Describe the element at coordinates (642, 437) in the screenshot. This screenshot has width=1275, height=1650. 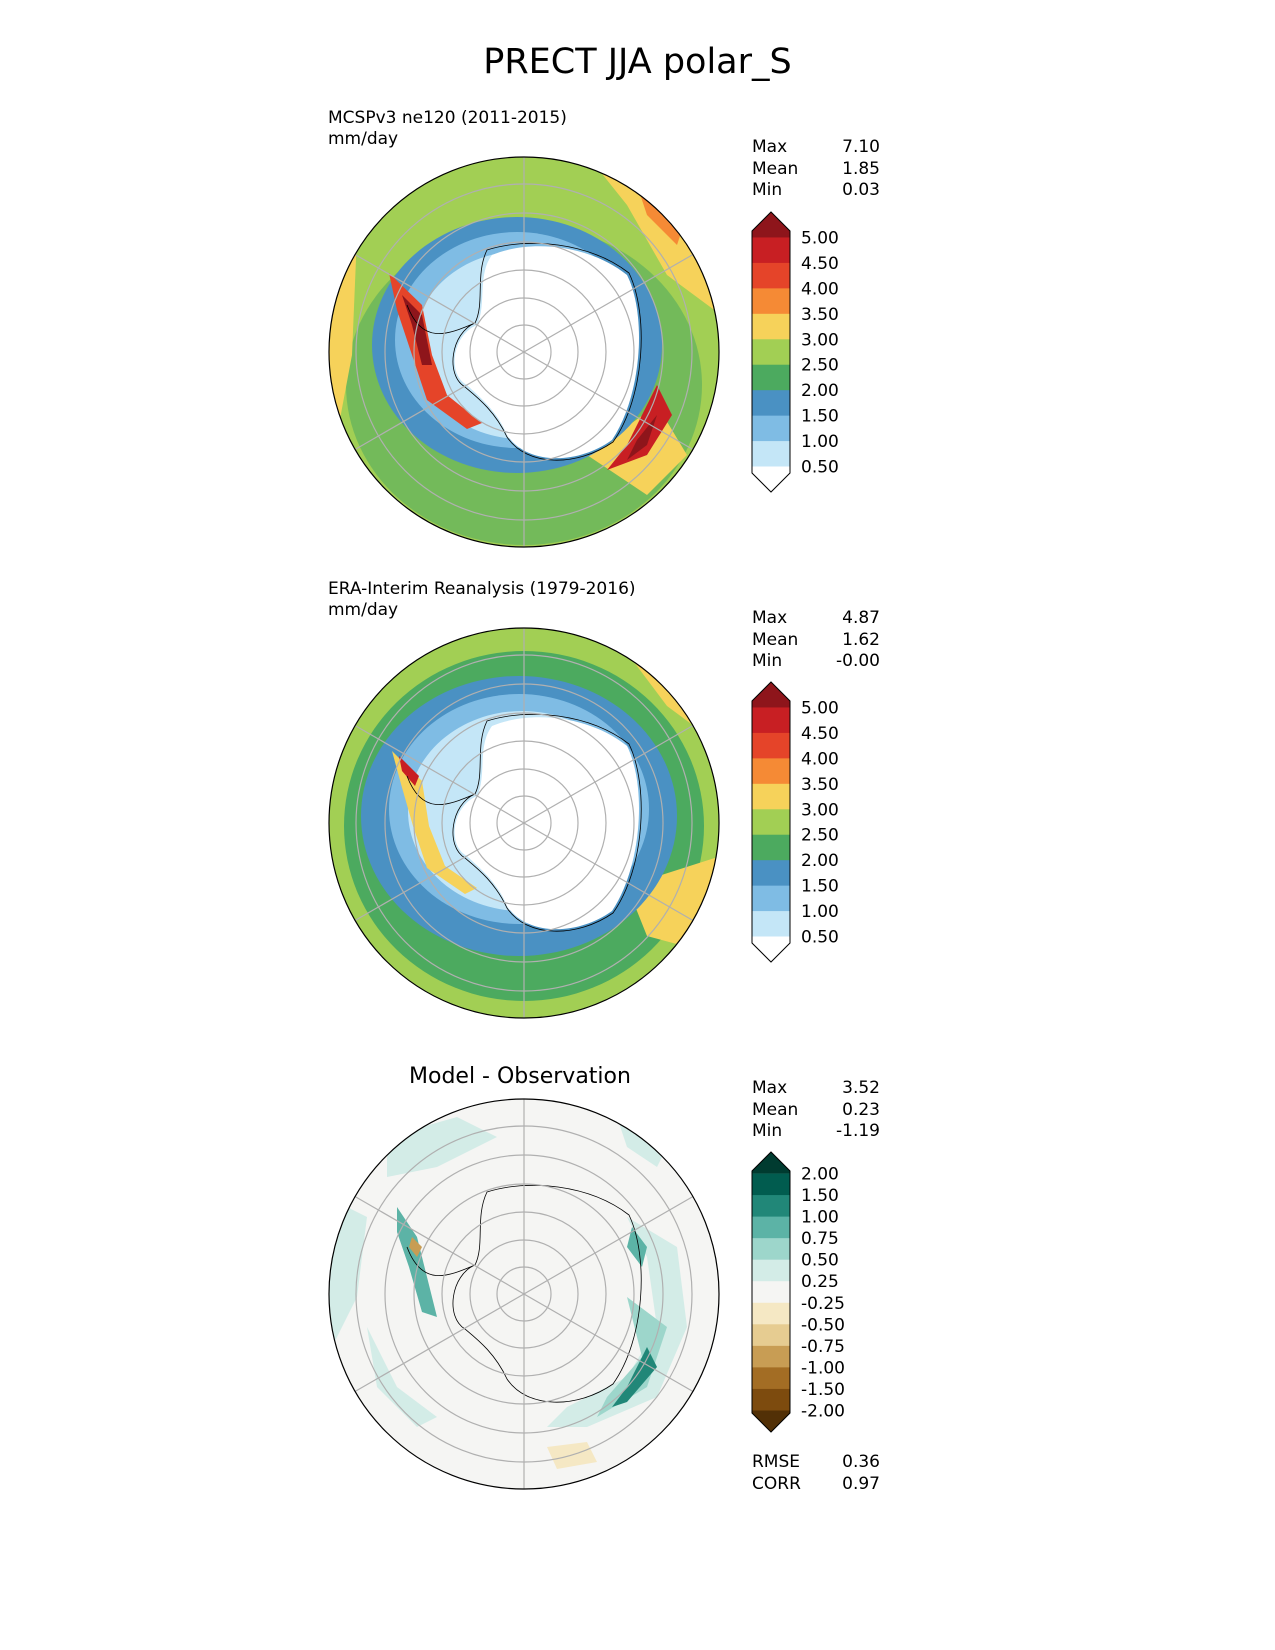
I see `map-east-coast-max` at that location.